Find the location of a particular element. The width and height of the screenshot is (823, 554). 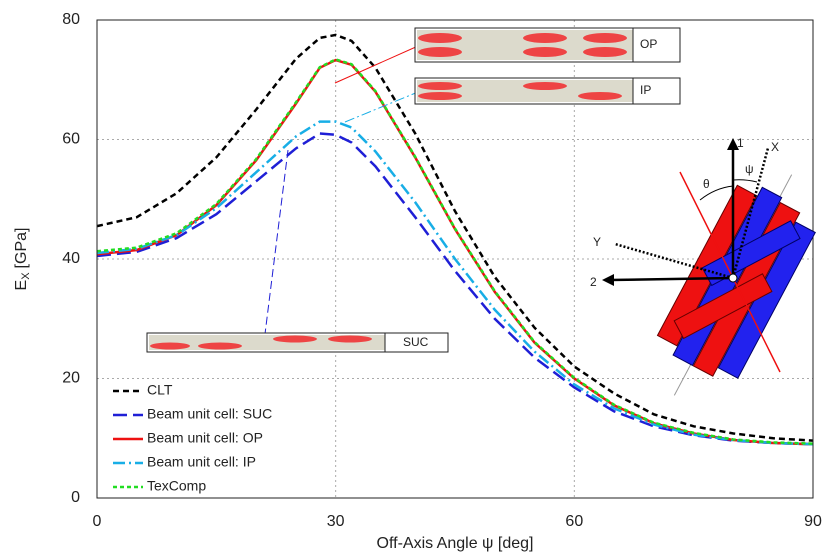

y-tick-label: 20 is located at coordinates (71, 378).